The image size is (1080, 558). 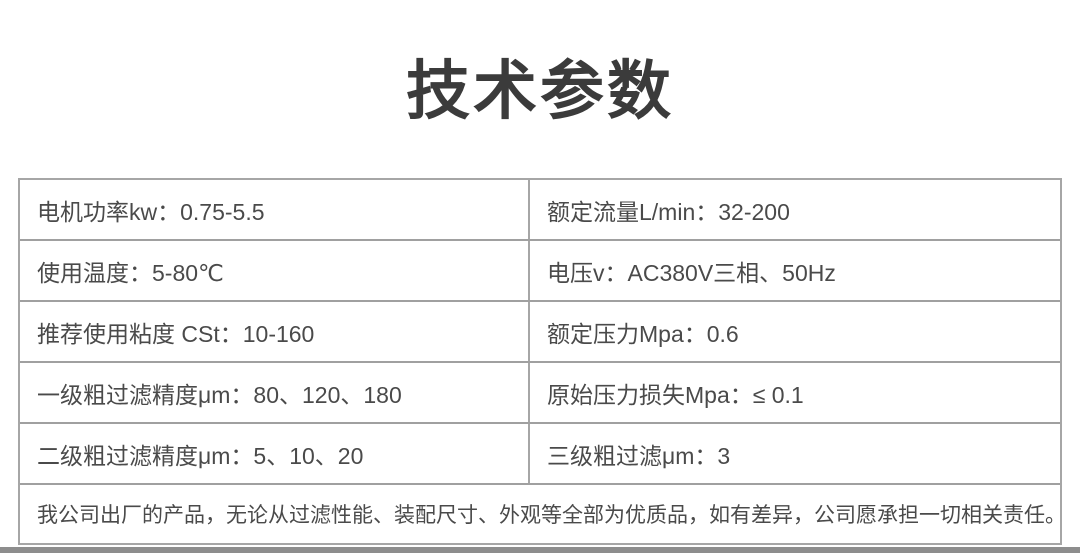 I want to click on spec-cell-rated-flow: 额定流量L/min：32-200, so click(x=668, y=211).